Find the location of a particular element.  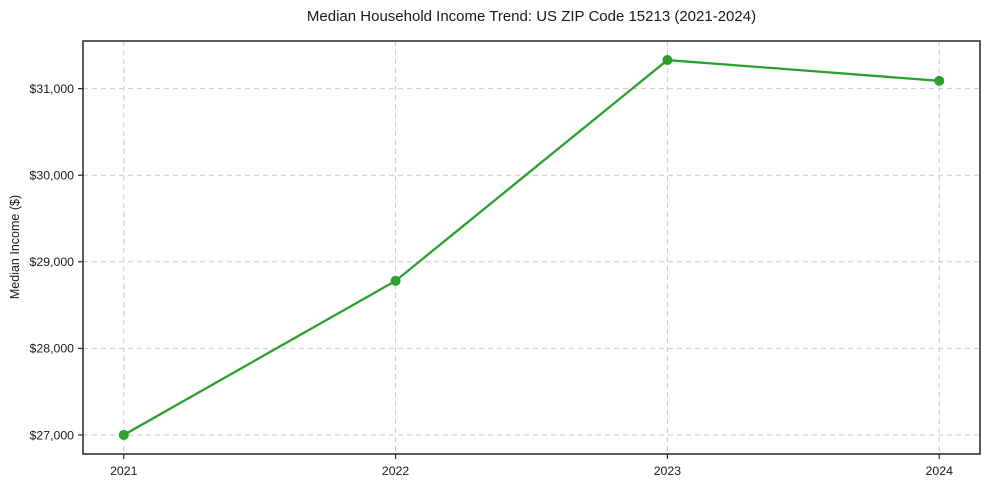

data-point-2023 is located at coordinates (667, 60).